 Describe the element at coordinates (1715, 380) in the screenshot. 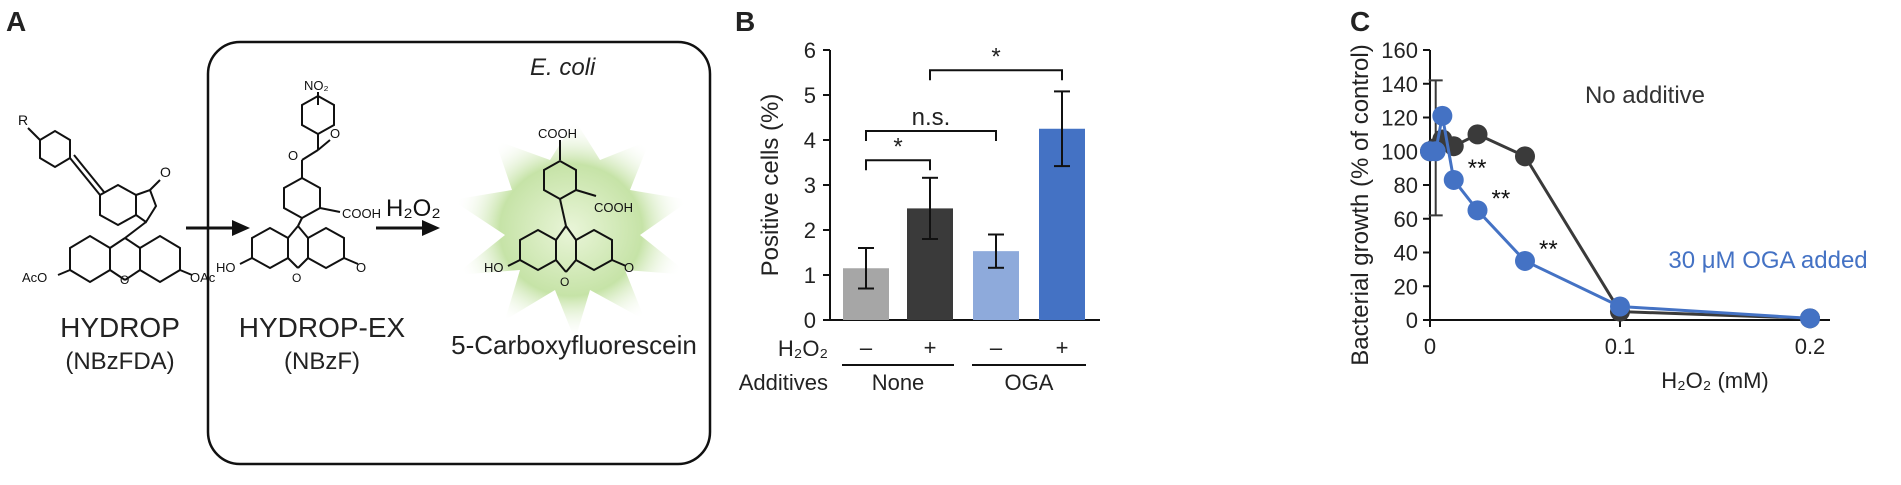

I see `x-axis-label: H₂O₂ (mM)` at that location.